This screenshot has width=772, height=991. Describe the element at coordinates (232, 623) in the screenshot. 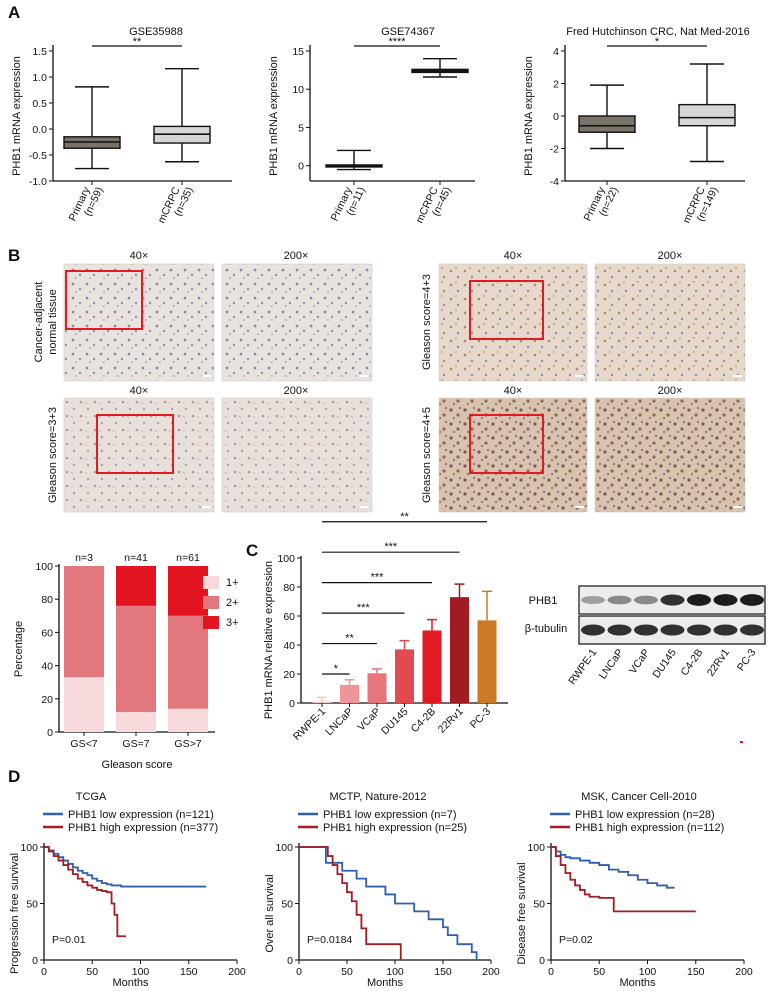

I see `legend-label: 3+` at that location.